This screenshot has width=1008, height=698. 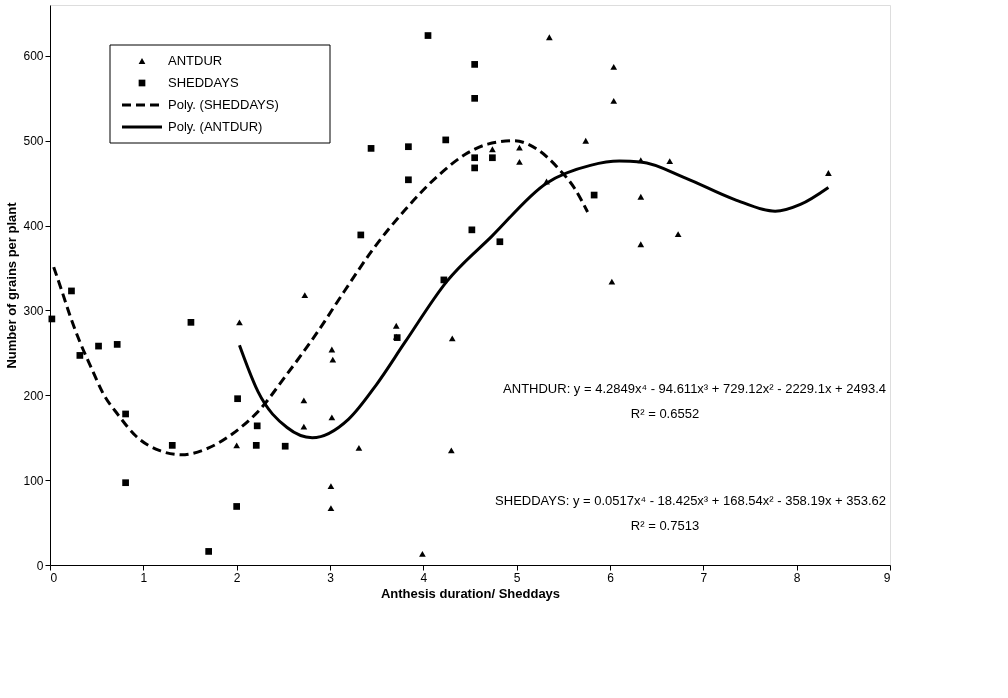 I want to click on legend-label: Poly. (ANTDUR), so click(x=215, y=126).